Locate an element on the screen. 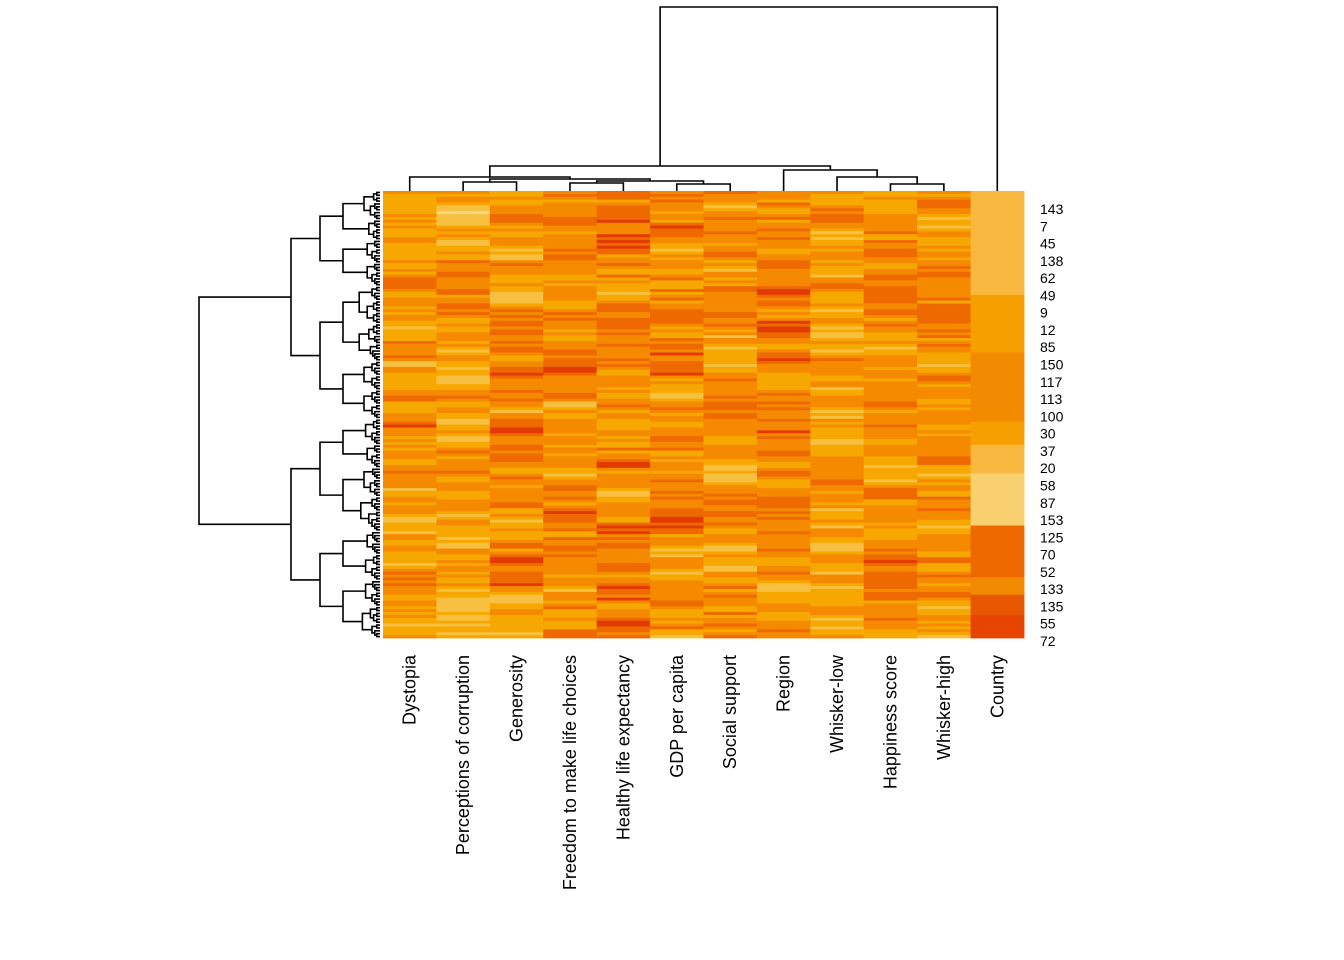 This screenshot has height=960, width=1344. row-label: 20 is located at coordinates (1048, 468).